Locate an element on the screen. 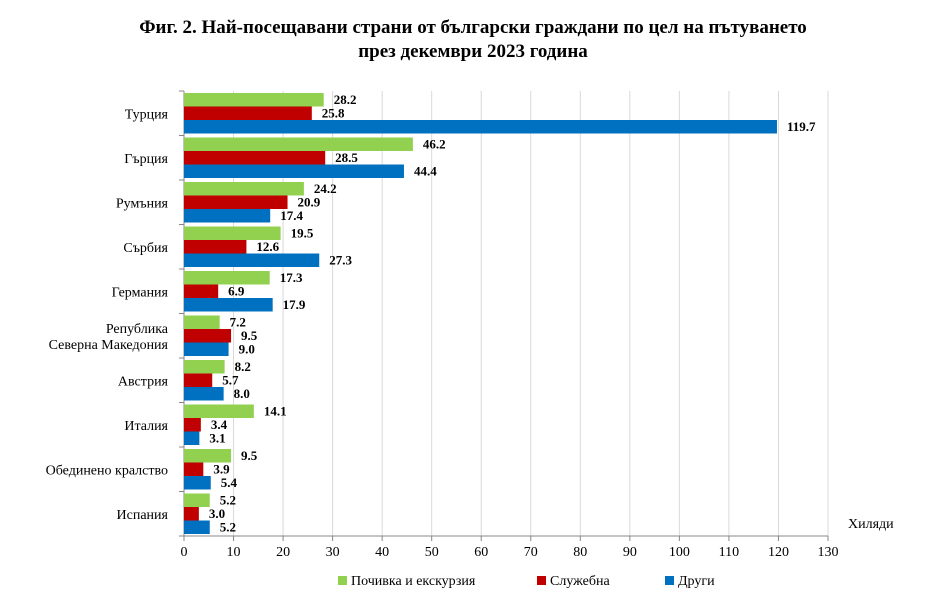 Image resolution: width=946 pixels, height=603 pixels. data-label: 5.7 is located at coordinates (230, 380).